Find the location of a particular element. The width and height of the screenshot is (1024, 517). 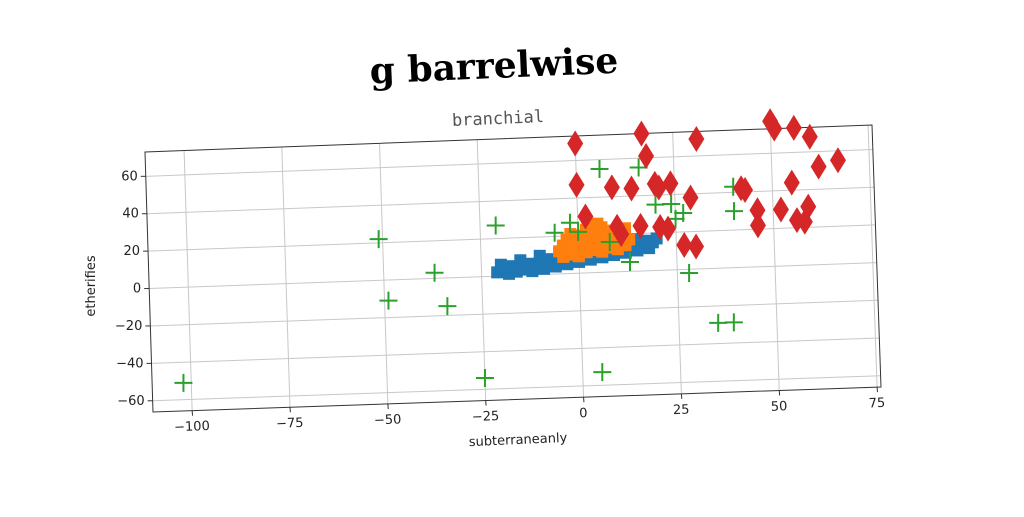

y-tick-label: −40 is located at coordinates (129, 363).